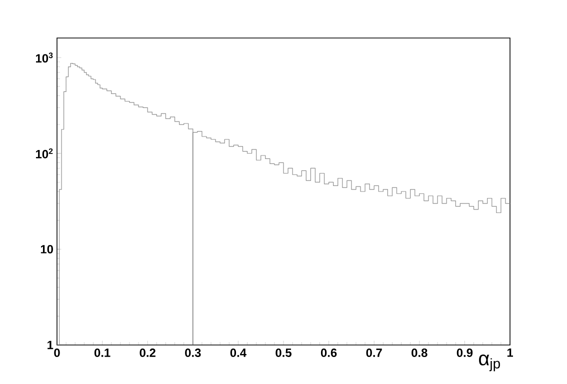 The width and height of the screenshot is (567, 384). I want to click on x-tick-label: 0.9, so click(464, 352).